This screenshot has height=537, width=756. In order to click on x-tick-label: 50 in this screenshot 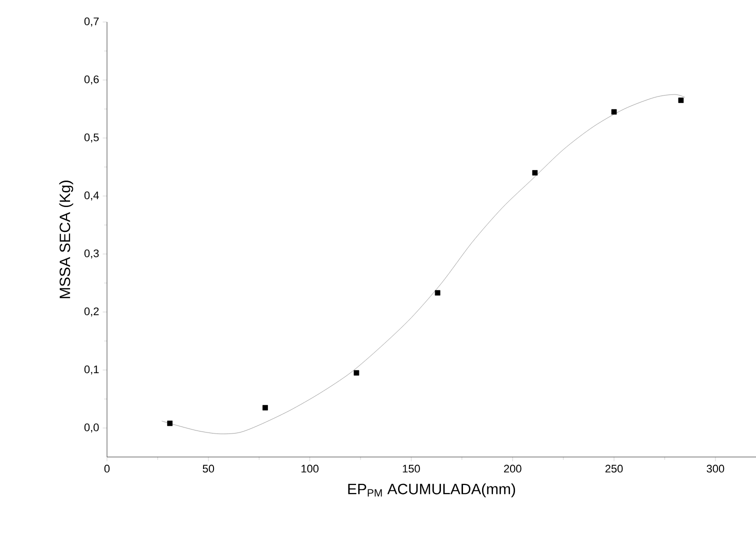, I will do `click(208, 468)`.